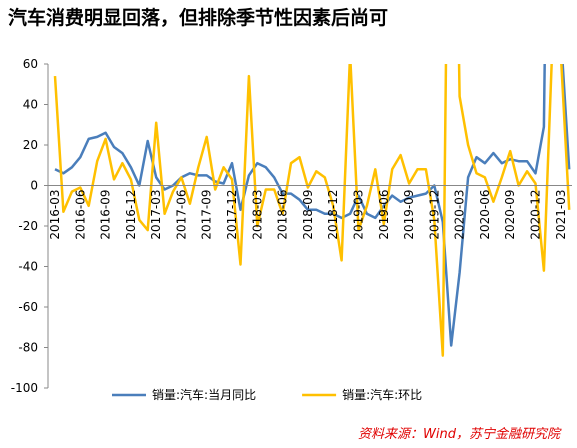  What do you see at coordinates (460, 215) in the screenshot?
I see `x-tick-label: 2020-03` at bounding box center [460, 215].